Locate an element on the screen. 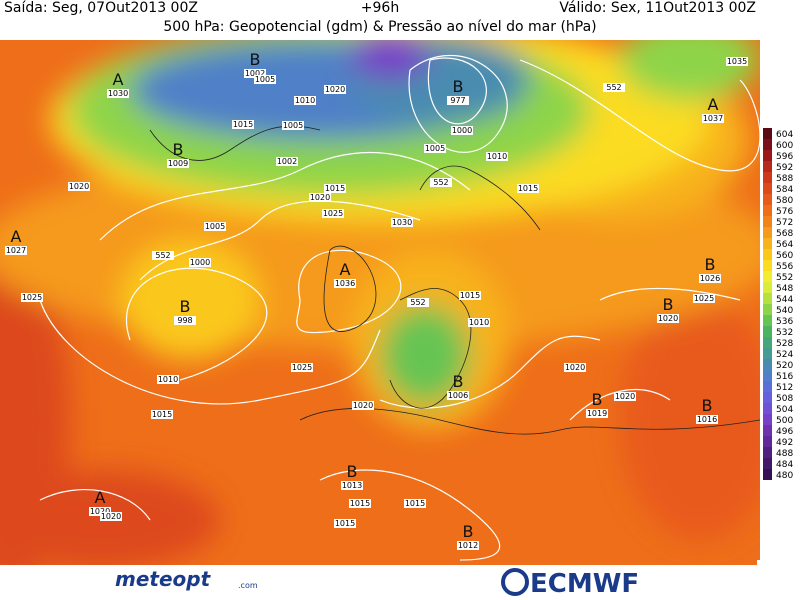  meteopt-logo: meteopt is located at coordinates (163, 579).